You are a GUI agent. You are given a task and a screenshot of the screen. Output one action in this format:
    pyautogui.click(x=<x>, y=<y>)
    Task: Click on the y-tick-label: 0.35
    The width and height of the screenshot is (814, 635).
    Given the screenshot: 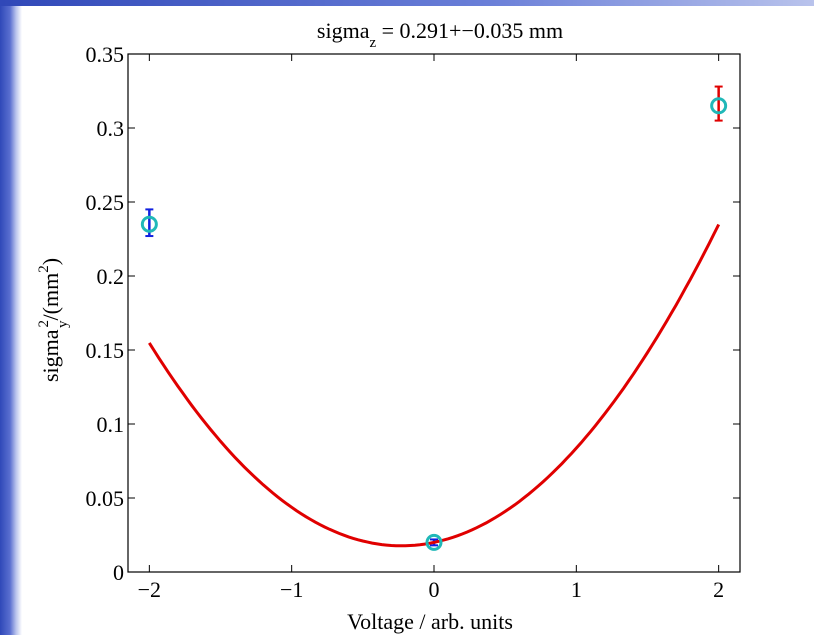 What is the action you would take?
    pyautogui.click(x=105, y=54)
    